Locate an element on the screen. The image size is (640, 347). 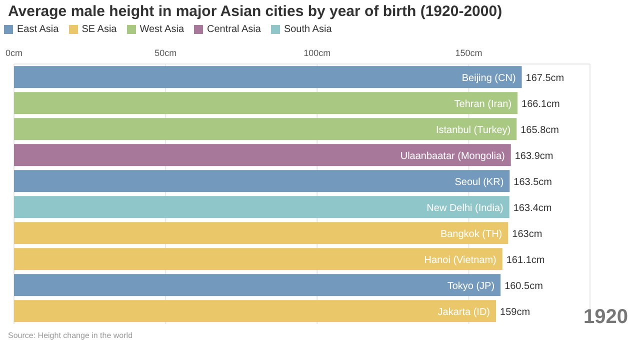
x-tick-label: 150cm is located at coordinates (468, 53).